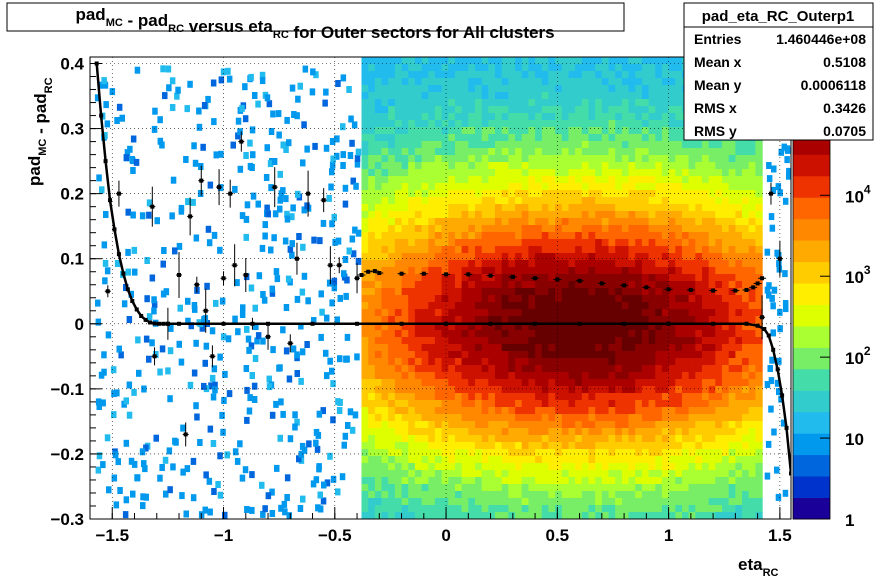 The image size is (878, 578). I want to click on rms-point, so click(753, 287).